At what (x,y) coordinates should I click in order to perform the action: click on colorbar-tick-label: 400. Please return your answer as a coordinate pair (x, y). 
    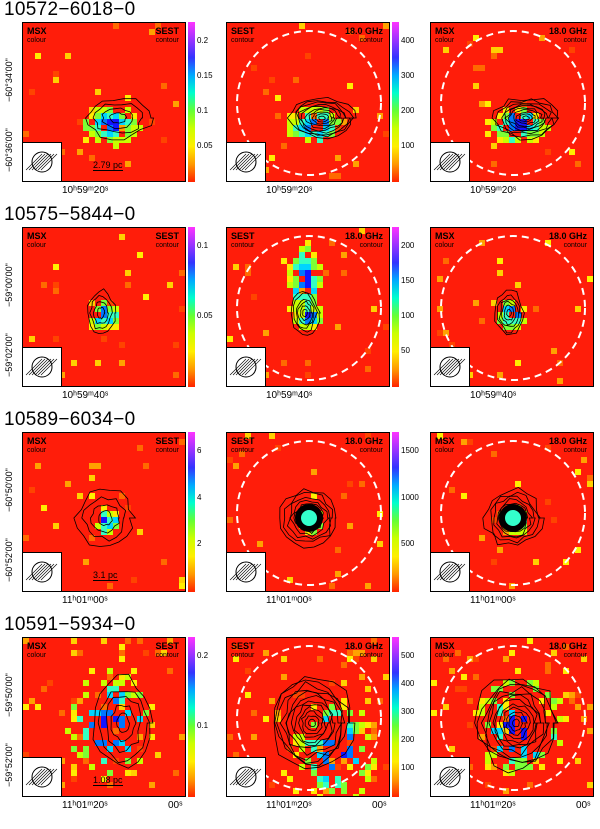
    Looking at the image, I should click on (408, 683).